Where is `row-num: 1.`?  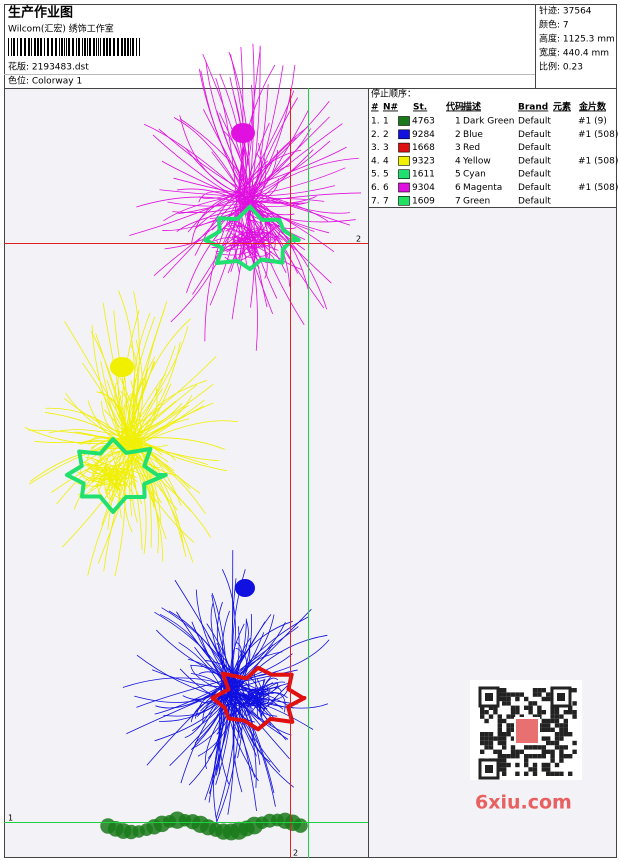 row-num: 1. is located at coordinates (375, 122).